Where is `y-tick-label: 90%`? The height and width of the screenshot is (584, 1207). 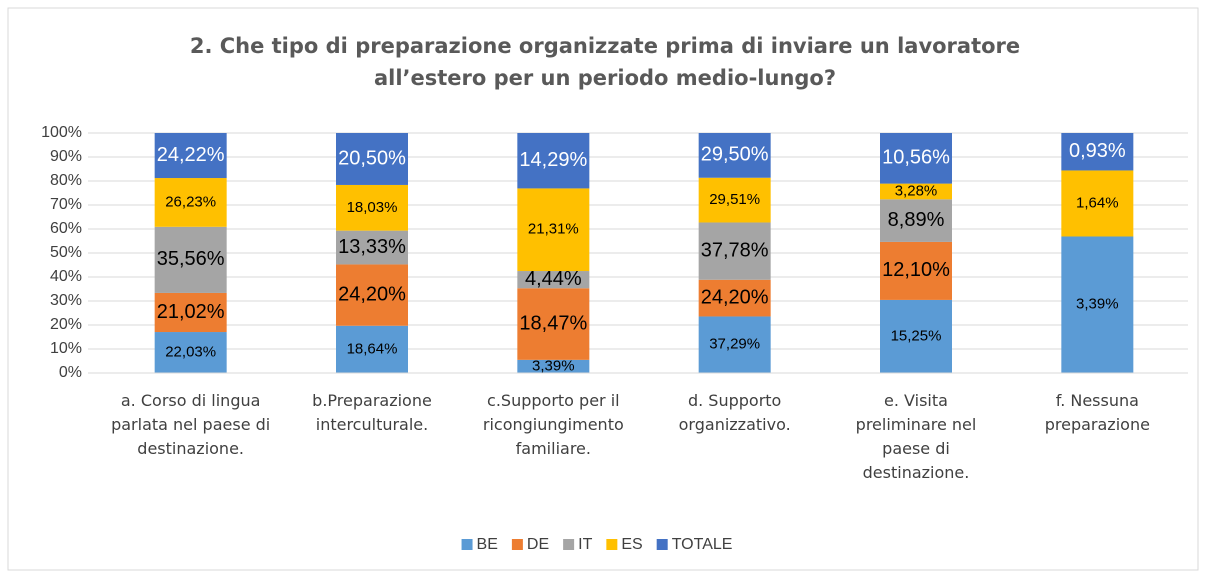 y-tick-label: 90% is located at coordinates (66, 156).